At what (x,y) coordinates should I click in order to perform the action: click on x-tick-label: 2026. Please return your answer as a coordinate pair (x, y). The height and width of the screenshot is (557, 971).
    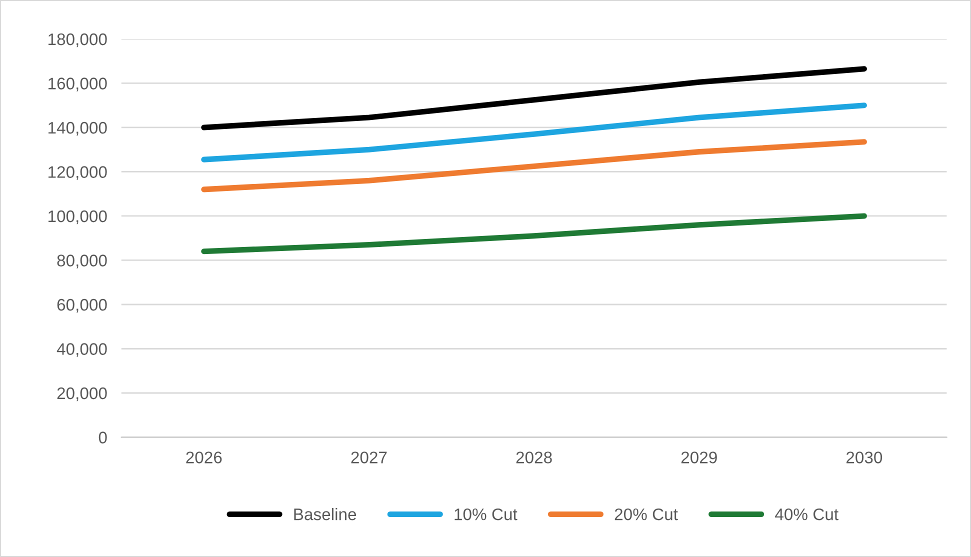
    Looking at the image, I should click on (204, 458).